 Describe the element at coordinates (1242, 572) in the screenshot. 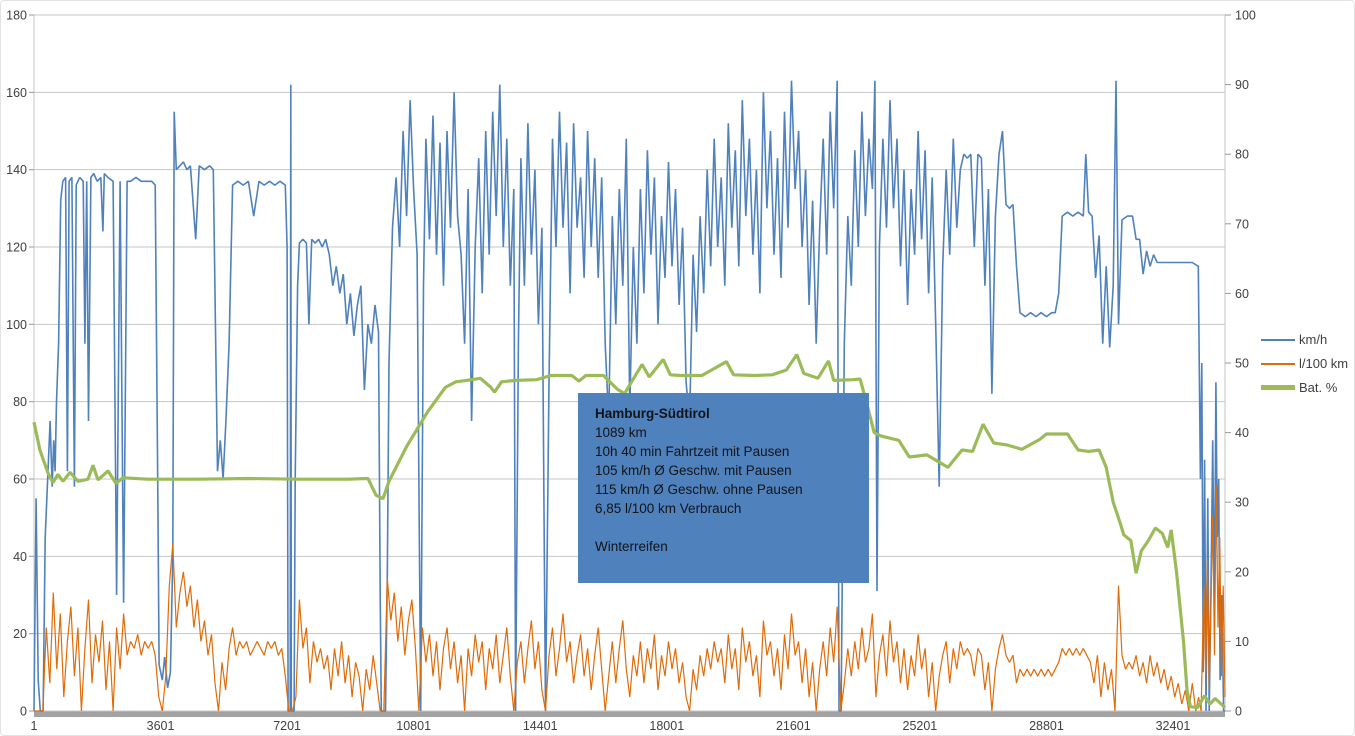

I see `y-right-tick-label: 20` at that location.